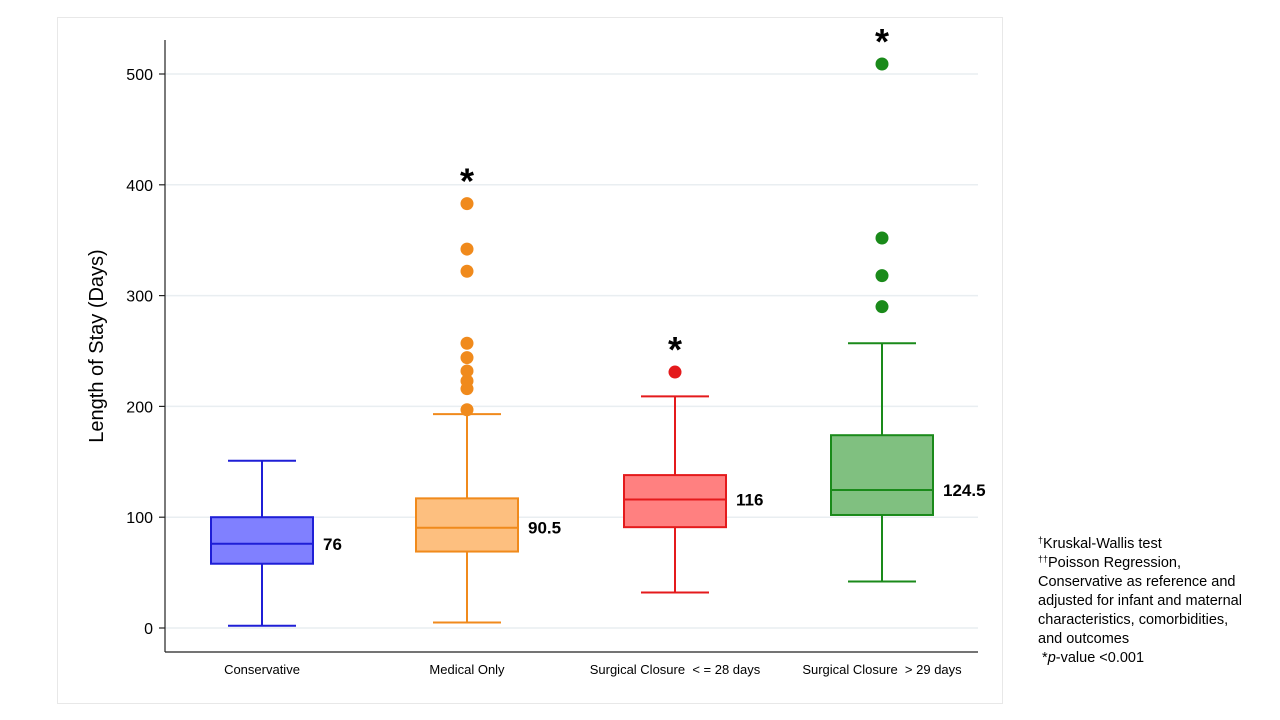 The image size is (1280, 720). I want to click on dagger-symbol: †, so click(1041, 540).